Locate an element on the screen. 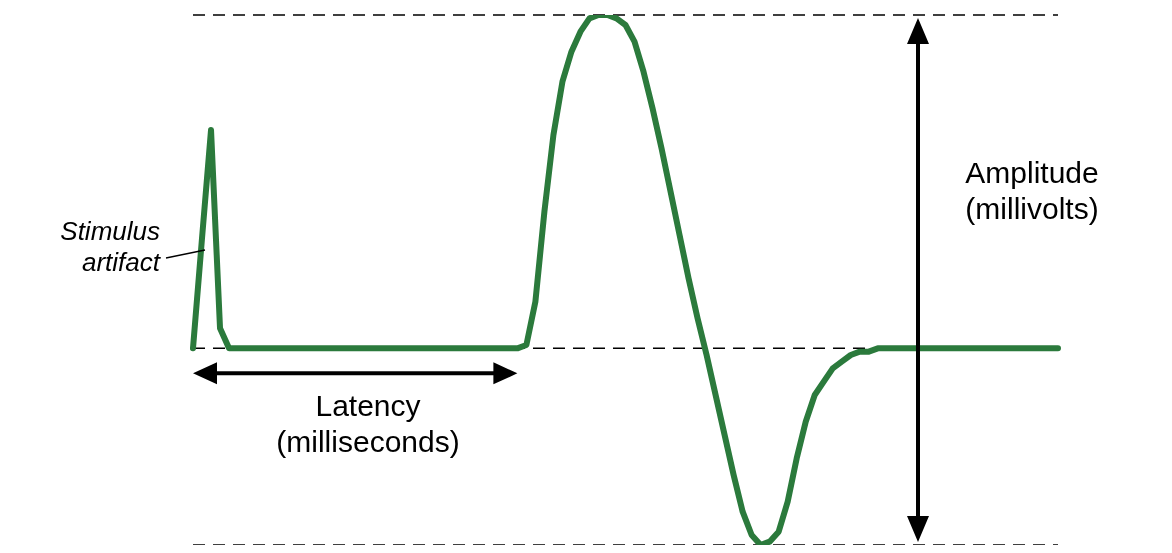 This screenshot has height=553, width=1172. text: Stimulus artifact is located at coordinates (111, 247).